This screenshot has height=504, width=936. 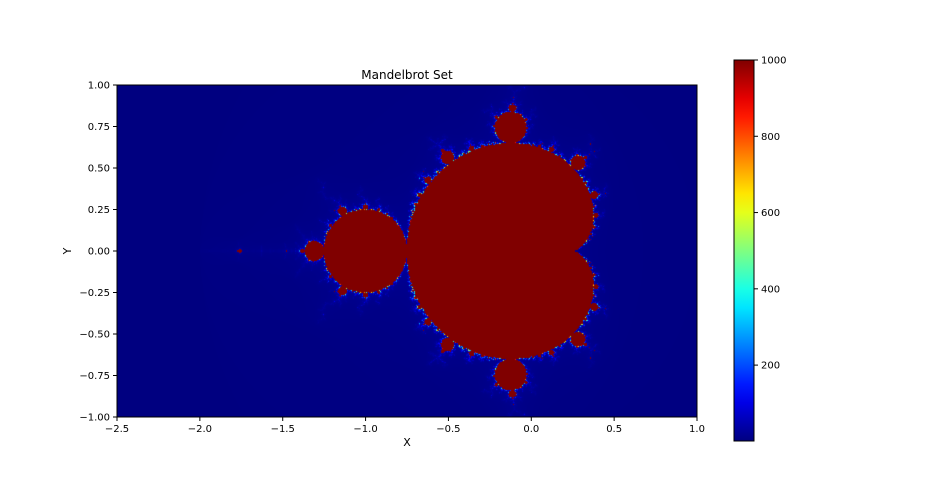 I want to click on y-tick-label: 0.25, so click(x=99, y=210).